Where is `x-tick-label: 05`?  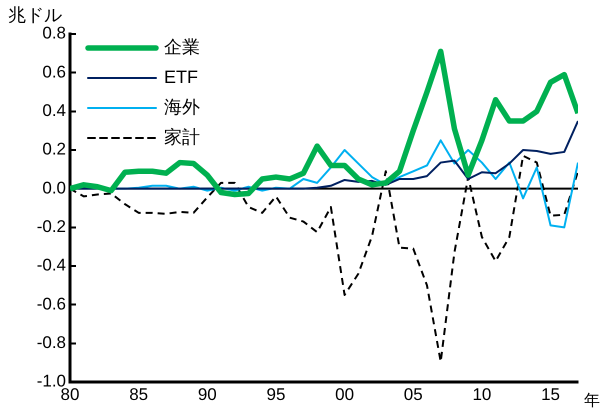
x-tick-label: 05 is located at coordinates (413, 394).